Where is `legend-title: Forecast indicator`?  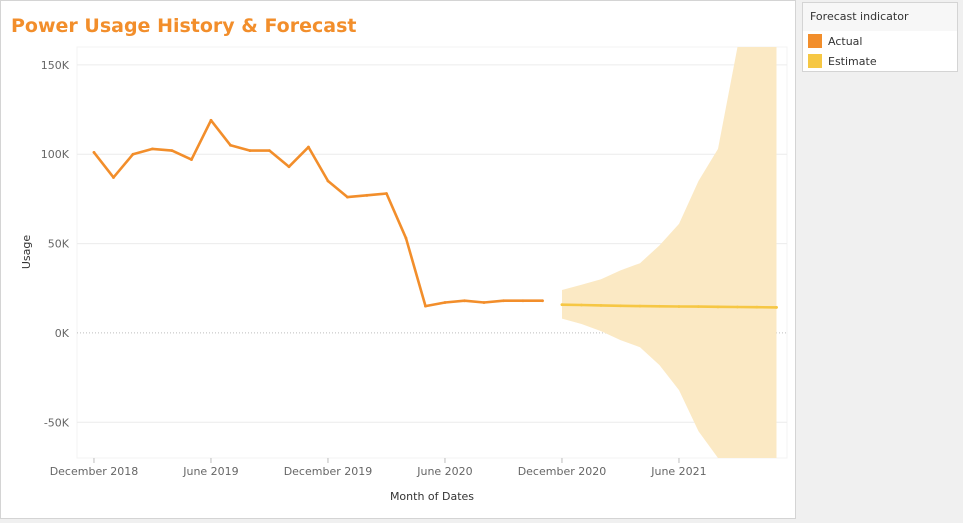
legend-title: Forecast indicator is located at coordinates (880, 17).